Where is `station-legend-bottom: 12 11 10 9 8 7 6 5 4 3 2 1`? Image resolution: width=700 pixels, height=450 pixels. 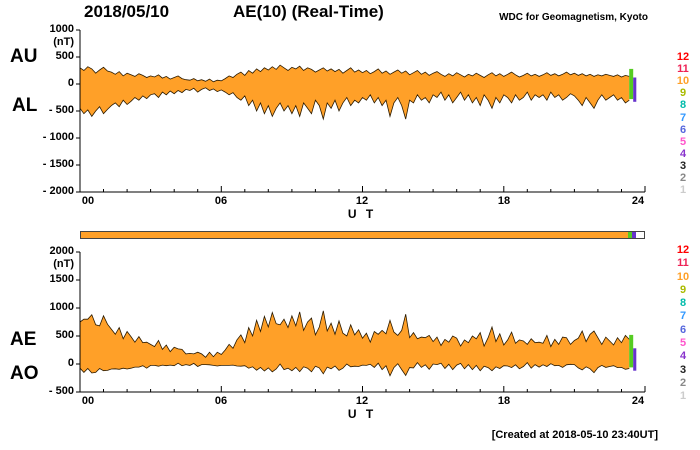
station-legend-bottom: 12 11 10 9 8 7 6 5 4 3 2 1 is located at coordinates (683, 225).